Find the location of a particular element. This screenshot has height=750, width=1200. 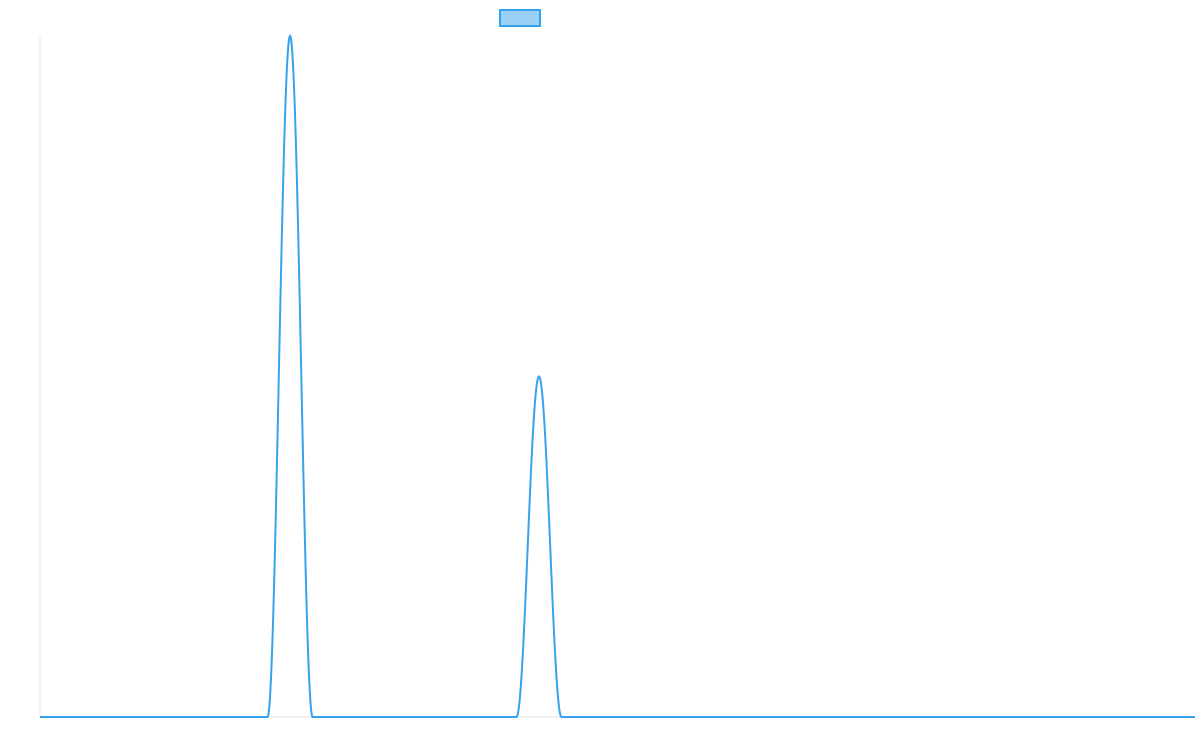

legend-swatch is located at coordinates (520, 18).